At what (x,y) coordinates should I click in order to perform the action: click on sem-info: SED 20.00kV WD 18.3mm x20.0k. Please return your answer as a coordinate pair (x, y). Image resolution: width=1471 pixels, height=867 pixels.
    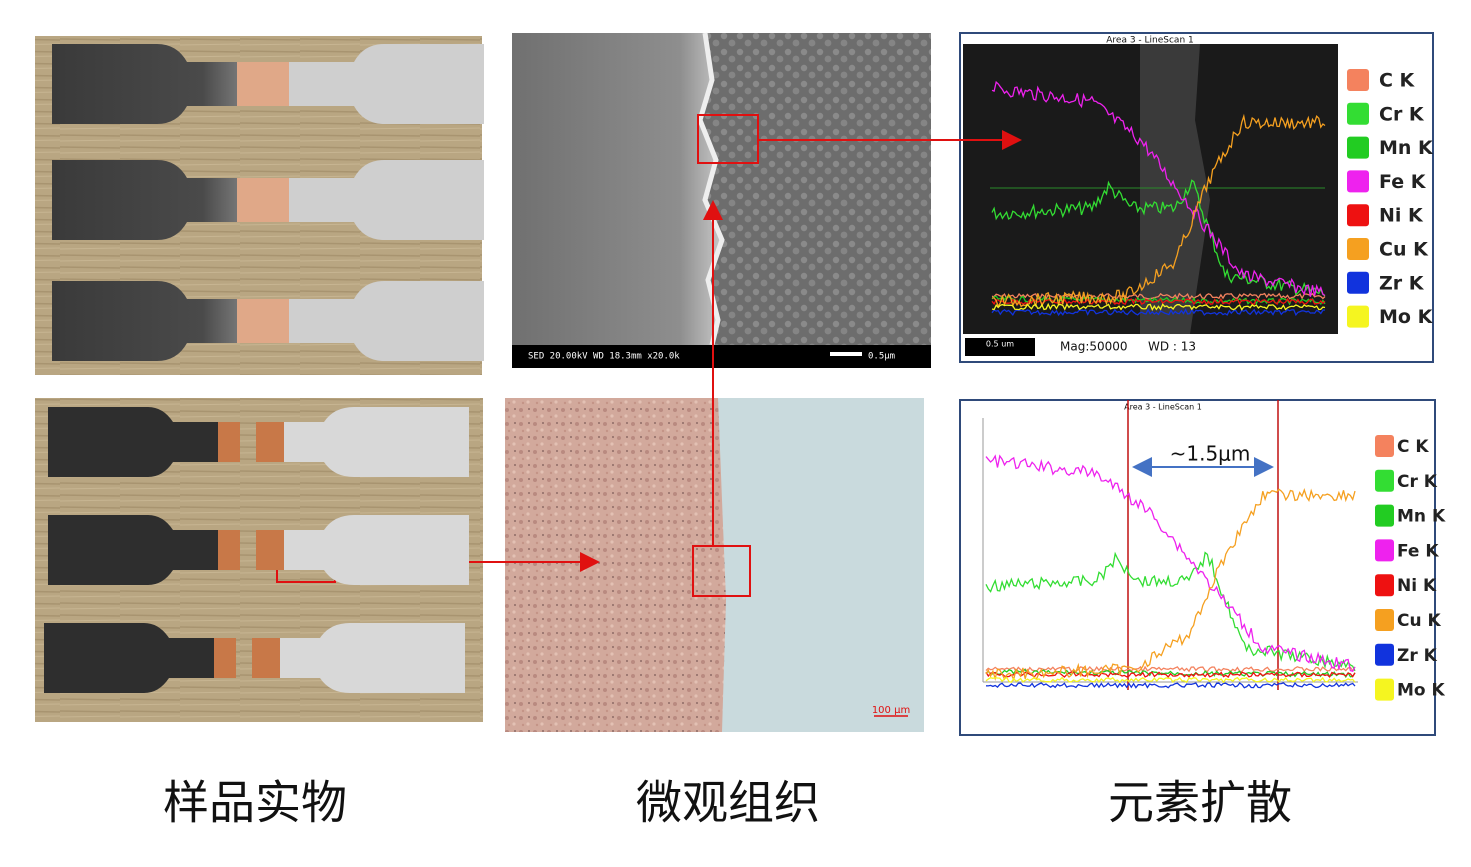
    Looking at the image, I should click on (604, 357).